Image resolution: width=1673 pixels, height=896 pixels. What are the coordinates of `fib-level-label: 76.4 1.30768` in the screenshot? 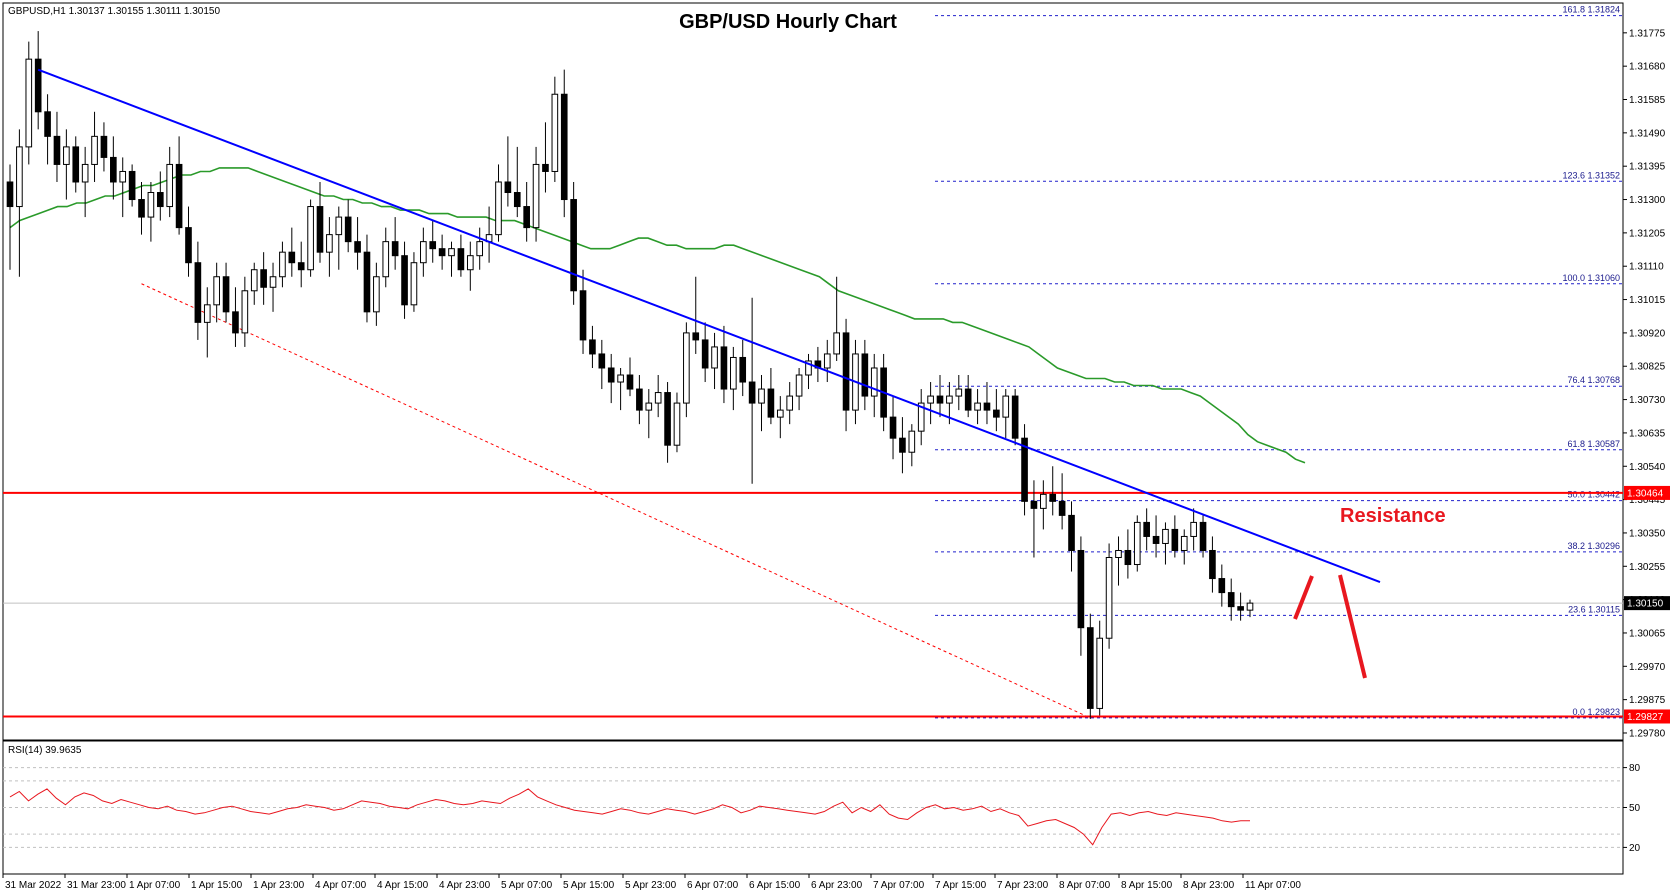 It's located at (1593, 380).